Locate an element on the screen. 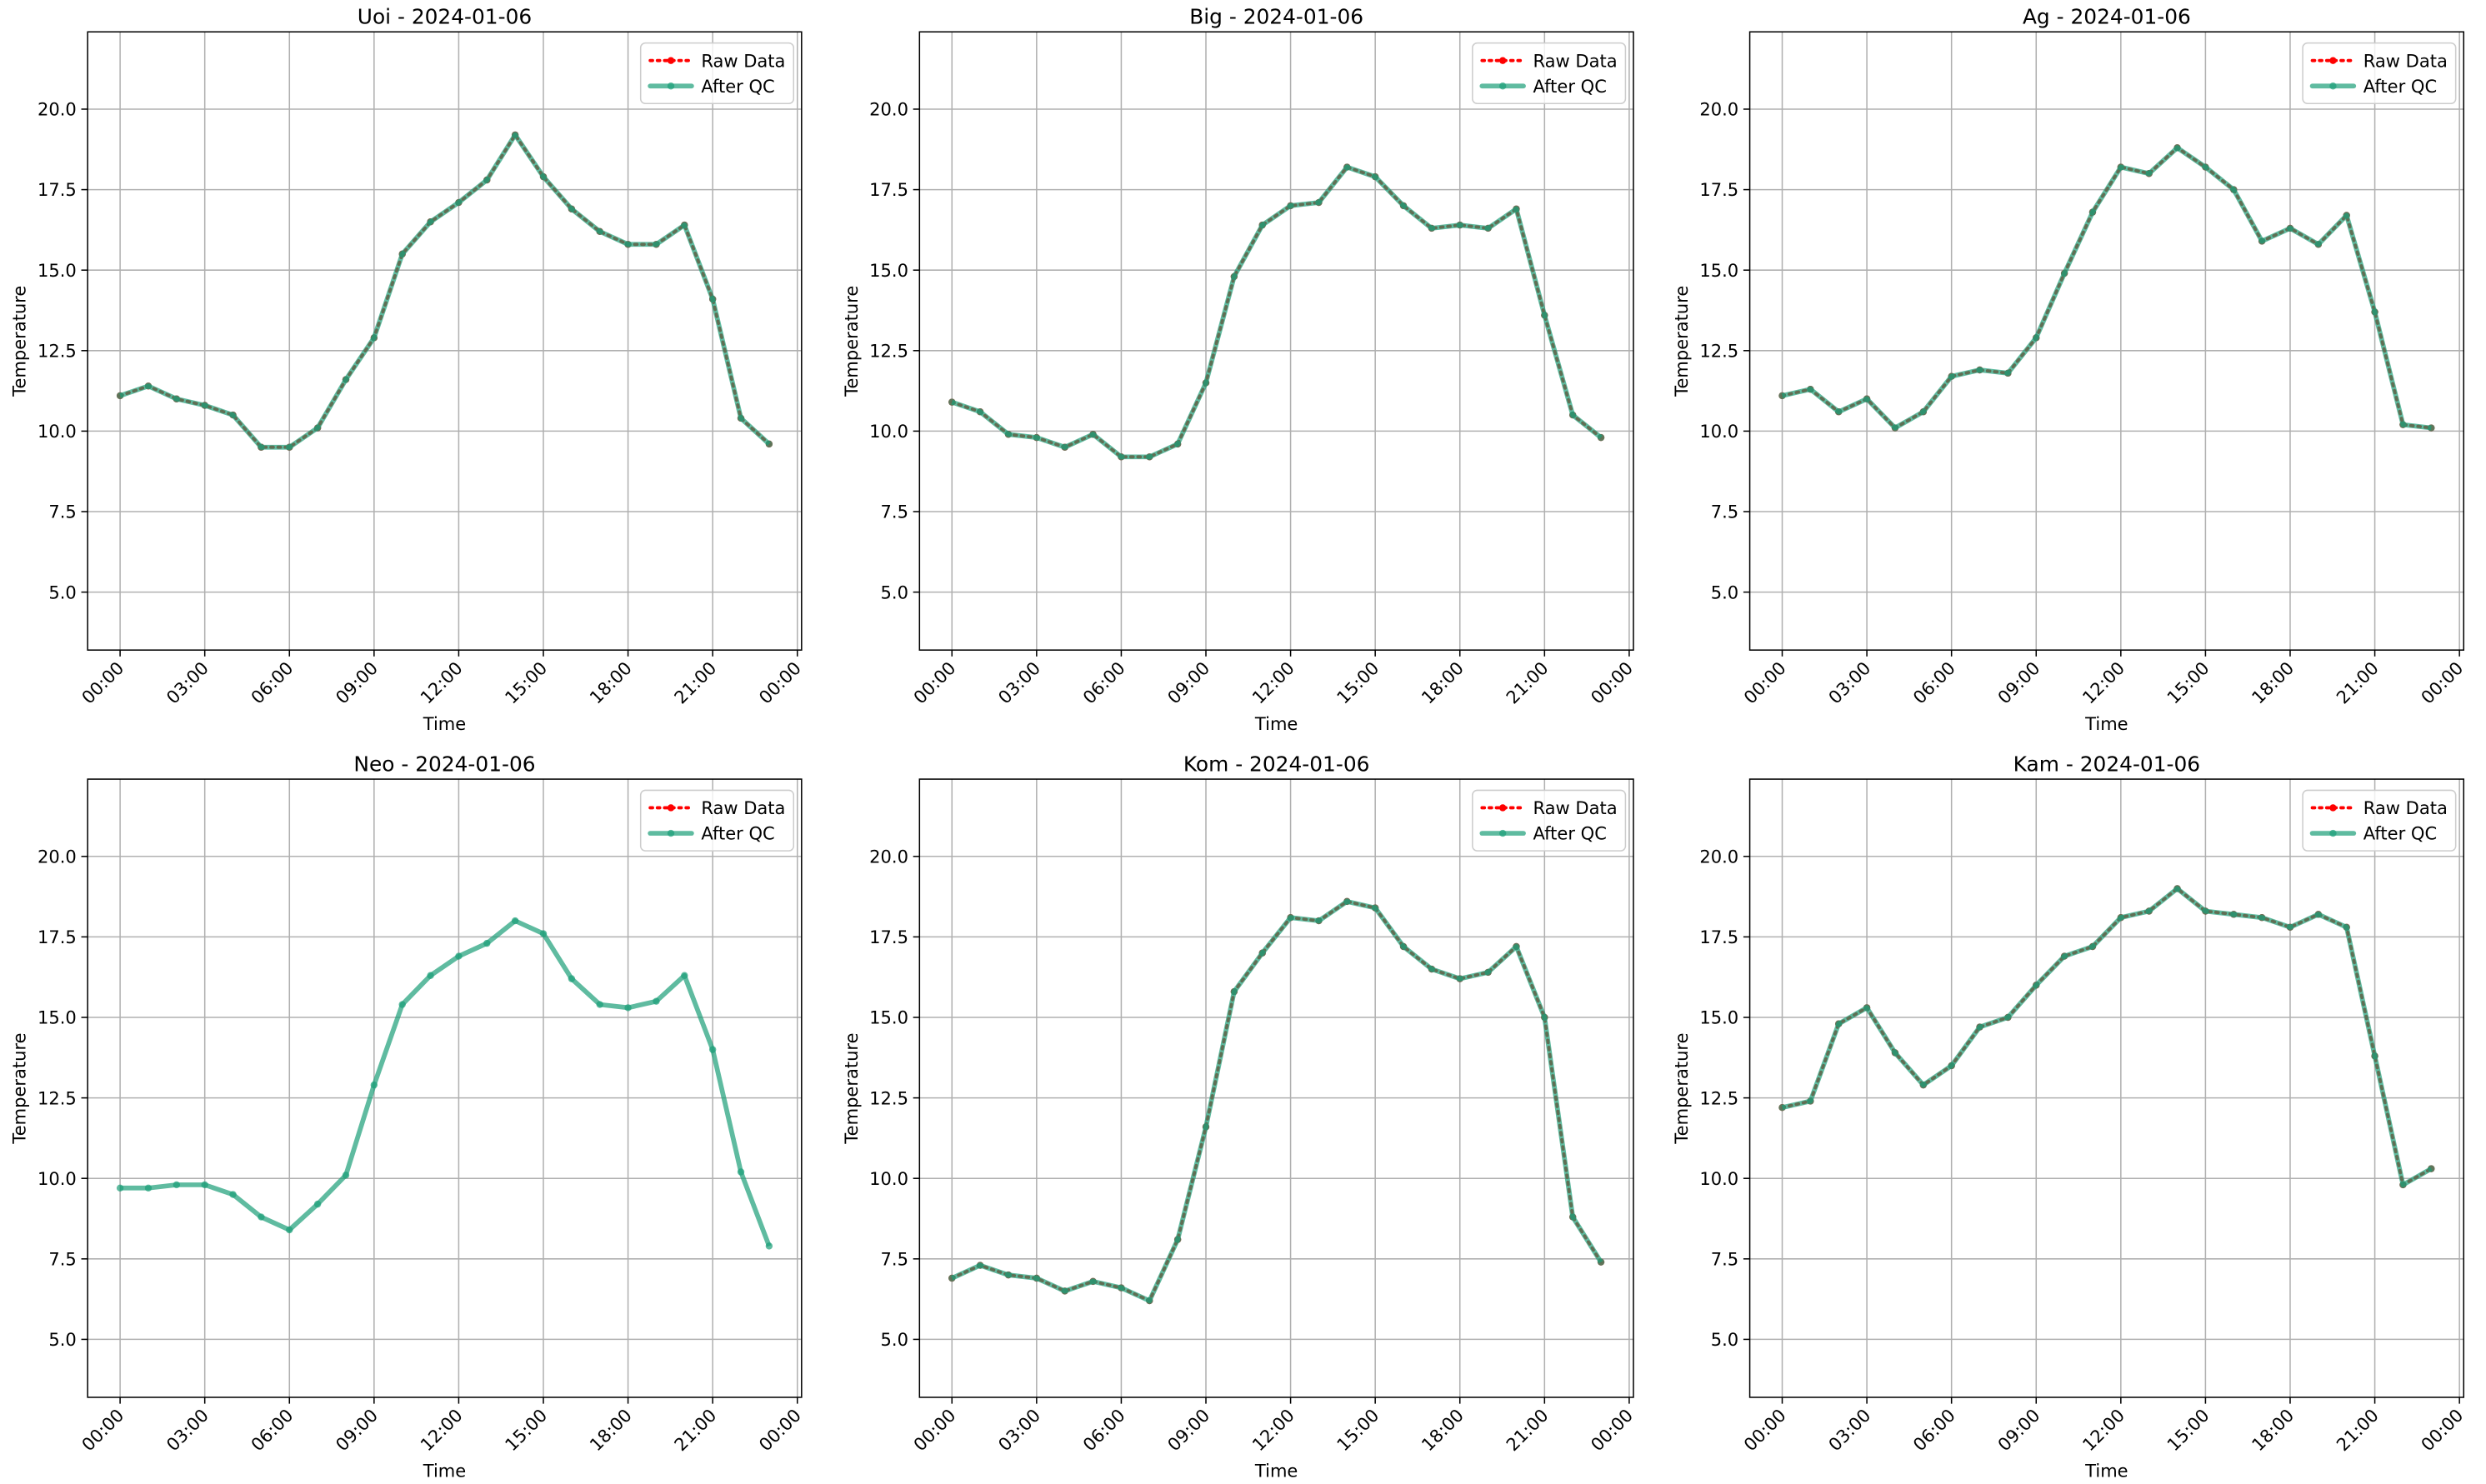 This screenshot has width=2486, height=1484. x-tick-label: 21:00 is located at coordinates (695, 1430).